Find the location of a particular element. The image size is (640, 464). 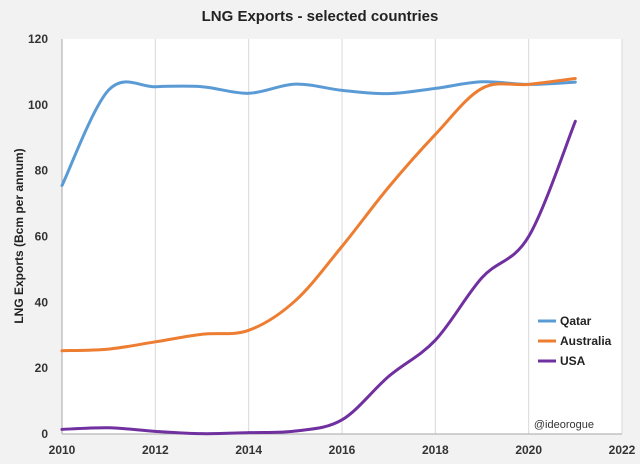

chart-title: LNG Exports - selected countries is located at coordinates (320, 16).